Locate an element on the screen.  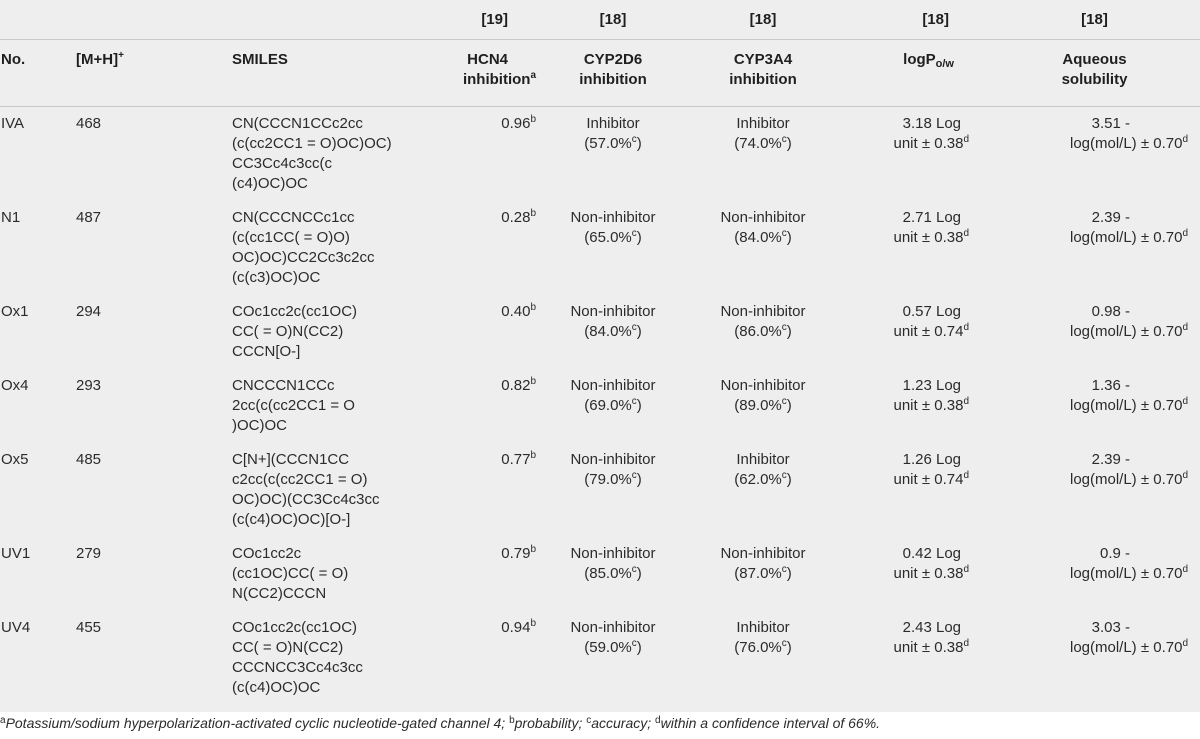
cyp3a4-class: Inhibitor is located at coordinates (763, 123).